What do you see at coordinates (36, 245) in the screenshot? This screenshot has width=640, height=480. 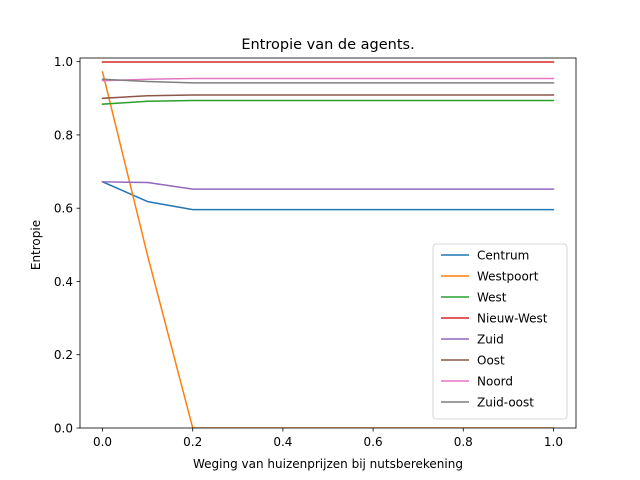 I see `y-axis-title: Entropie` at bounding box center [36, 245].